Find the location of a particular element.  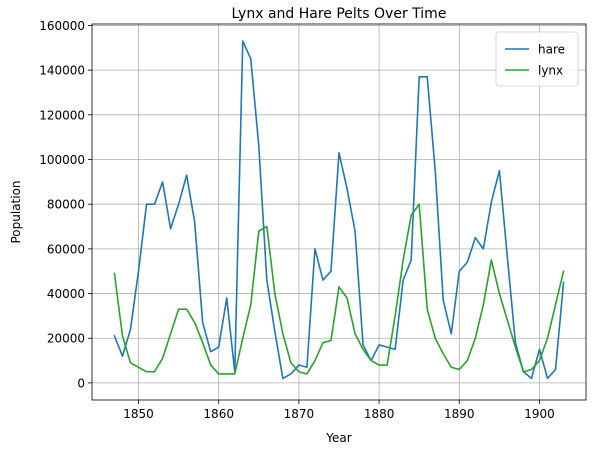

legend-box is located at coordinates (537, 59).